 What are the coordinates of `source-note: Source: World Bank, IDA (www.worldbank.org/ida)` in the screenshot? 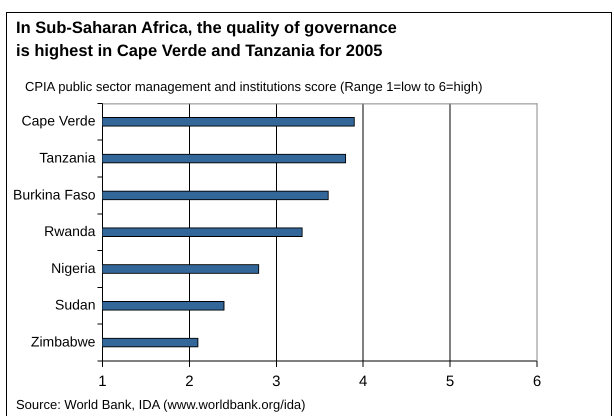 It's located at (161, 404).